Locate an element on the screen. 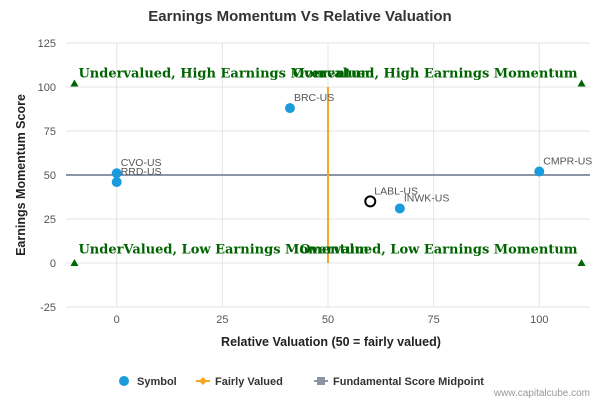 This screenshot has height=405, width=600. data-point-rrd-us is located at coordinates (116, 182).